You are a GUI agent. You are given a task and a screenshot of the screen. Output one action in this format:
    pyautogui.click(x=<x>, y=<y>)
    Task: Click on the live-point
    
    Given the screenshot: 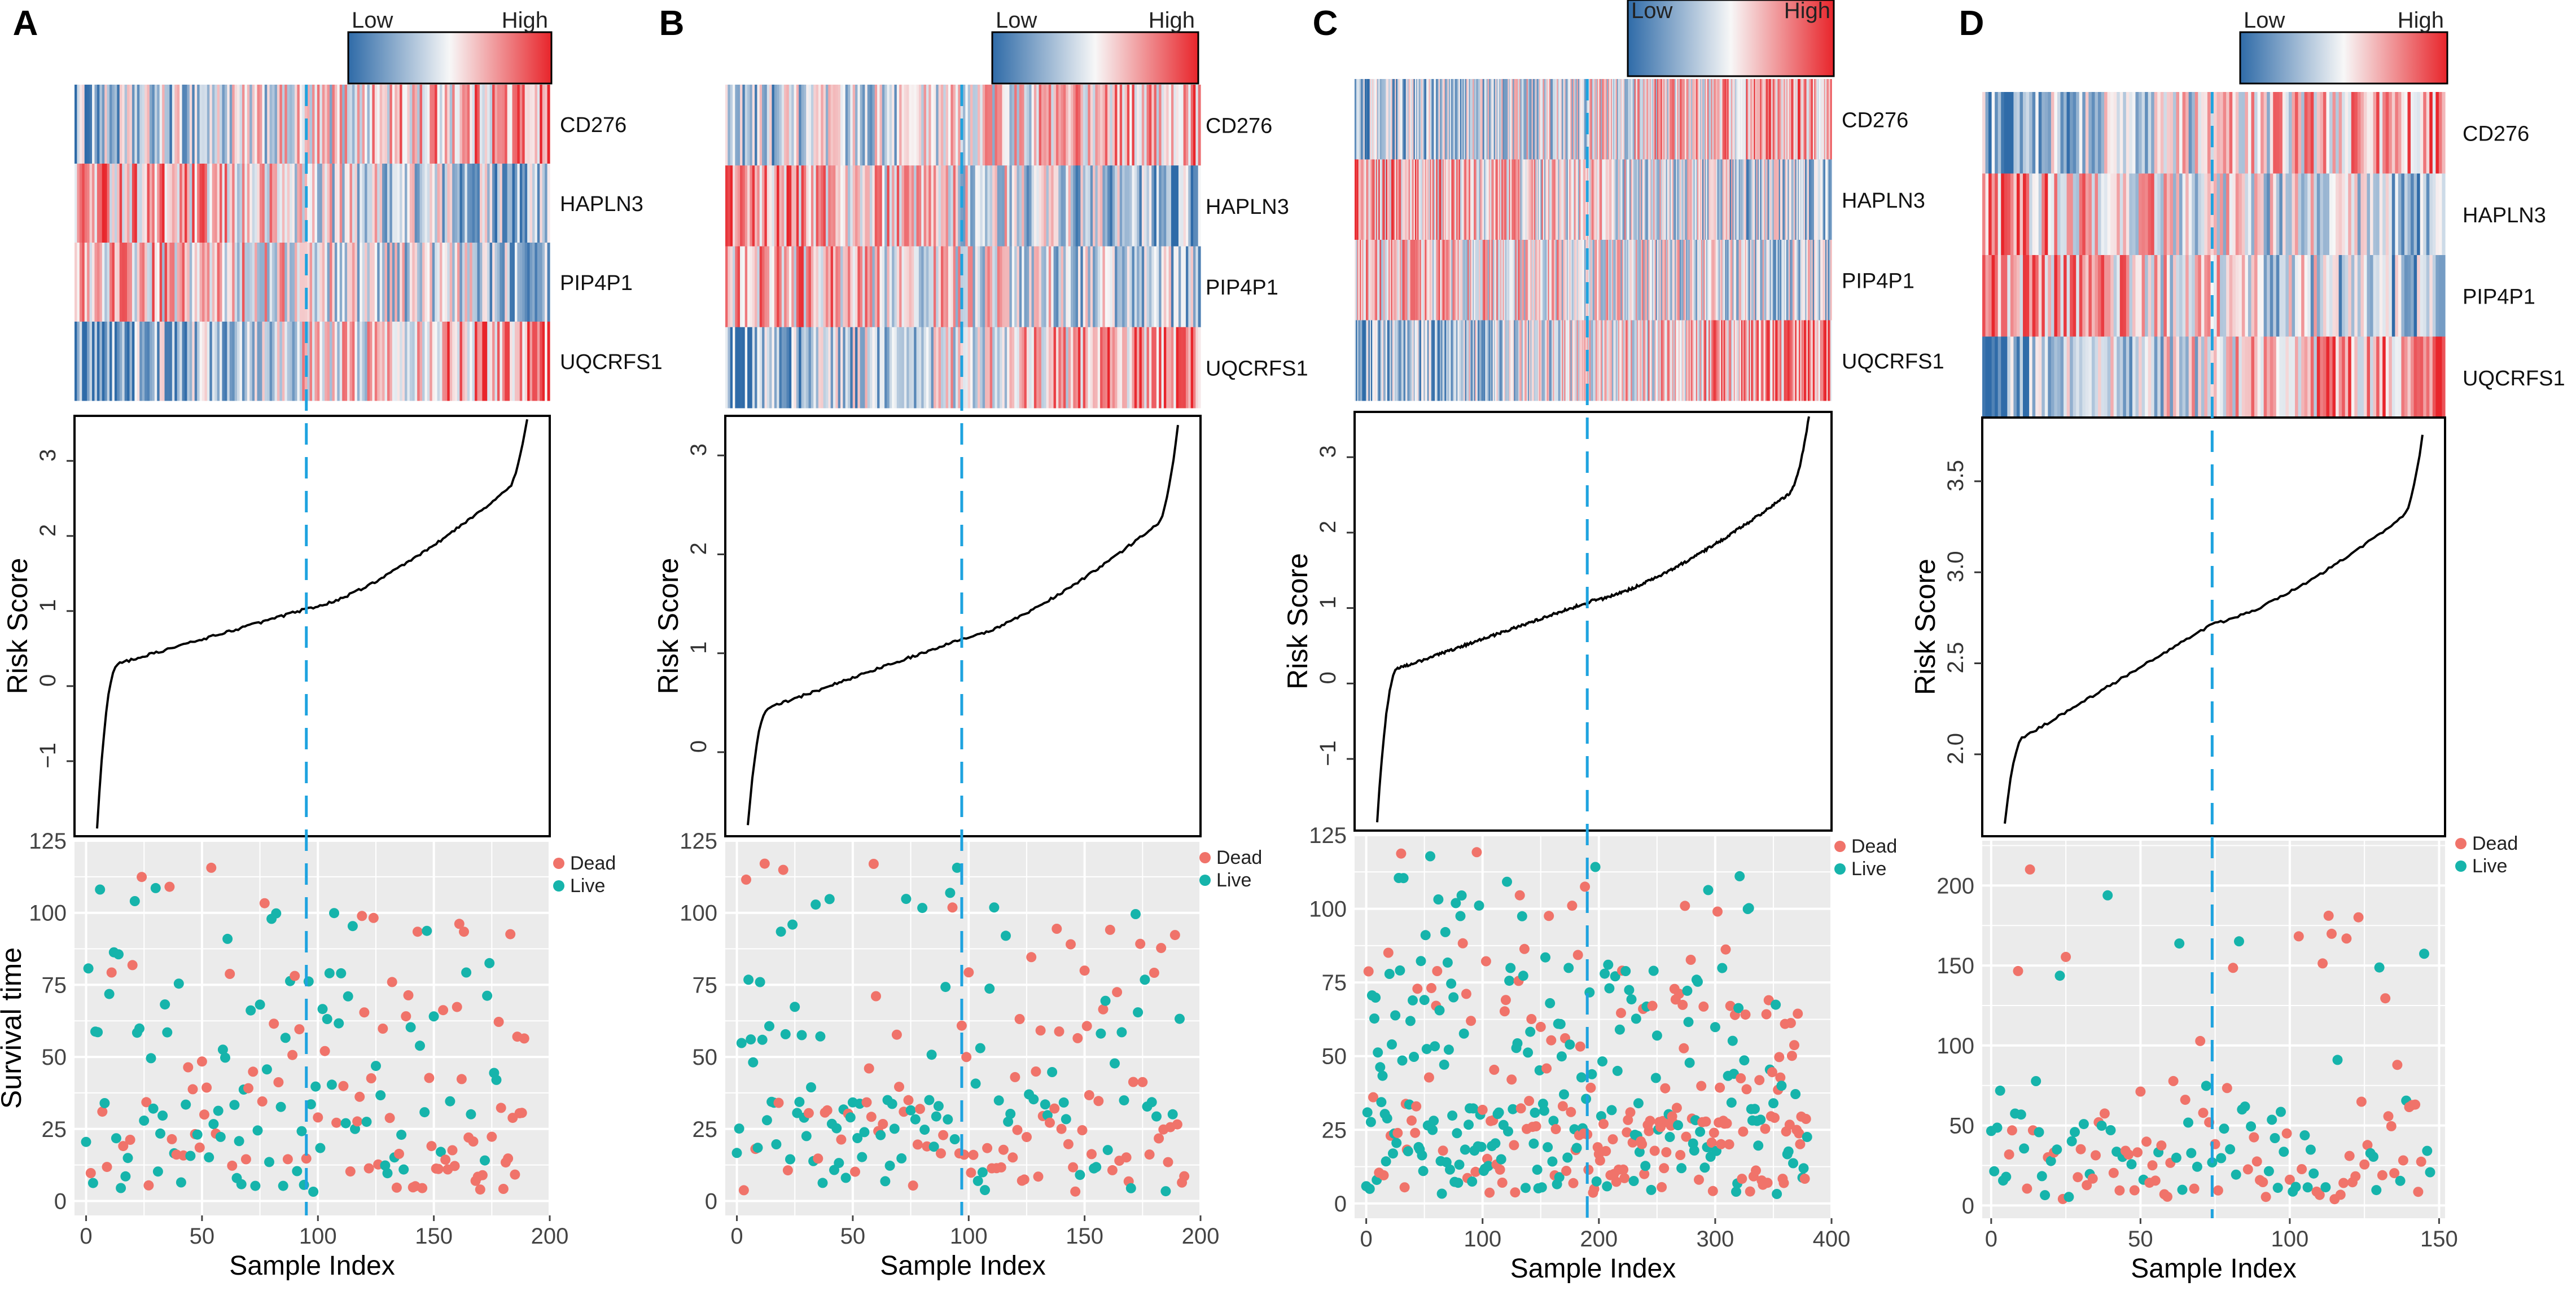 What is the action you would take?
    pyautogui.click(x=751, y=1039)
    